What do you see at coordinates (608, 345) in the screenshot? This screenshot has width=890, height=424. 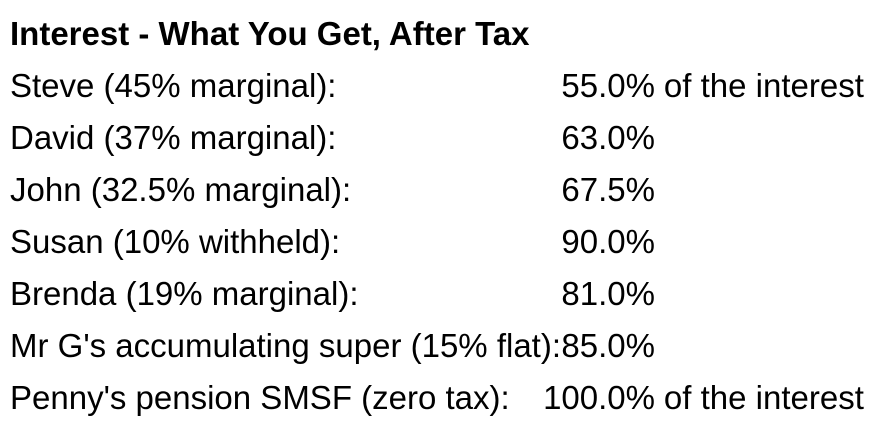 I see `row-value-number: 85.0%` at bounding box center [608, 345].